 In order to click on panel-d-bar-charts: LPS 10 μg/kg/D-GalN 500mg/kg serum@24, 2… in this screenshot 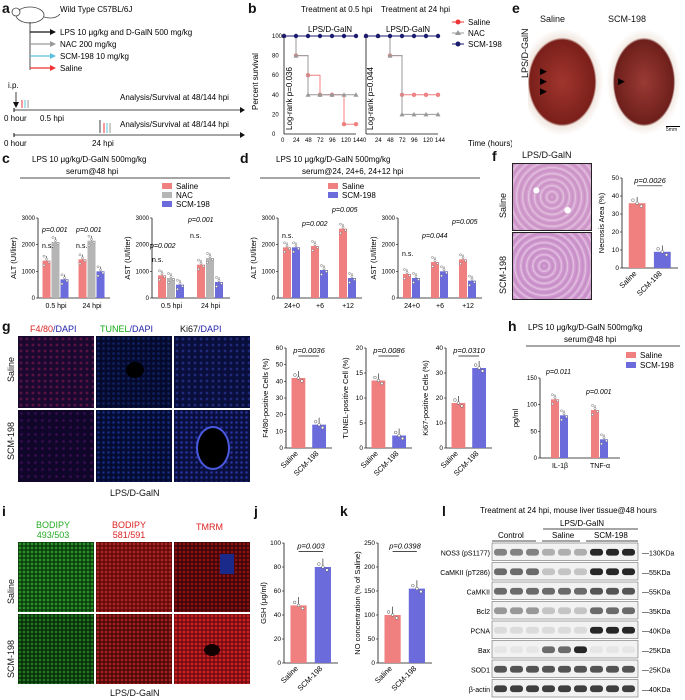, I will do `click(365, 232)`.